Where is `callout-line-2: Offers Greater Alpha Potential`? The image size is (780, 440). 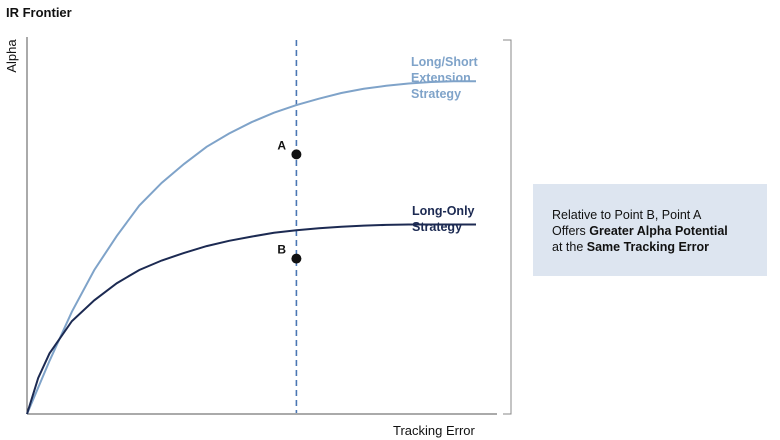
callout-line-2: Offers Greater Alpha Potential is located at coordinates (640, 231).